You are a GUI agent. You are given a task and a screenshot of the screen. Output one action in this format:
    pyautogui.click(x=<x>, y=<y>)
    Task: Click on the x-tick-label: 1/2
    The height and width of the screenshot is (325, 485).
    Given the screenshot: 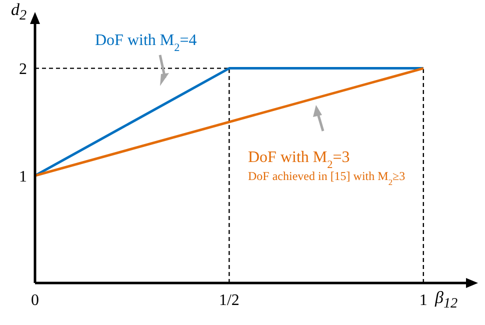 What is the action you would take?
    pyautogui.click(x=229, y=300)
    